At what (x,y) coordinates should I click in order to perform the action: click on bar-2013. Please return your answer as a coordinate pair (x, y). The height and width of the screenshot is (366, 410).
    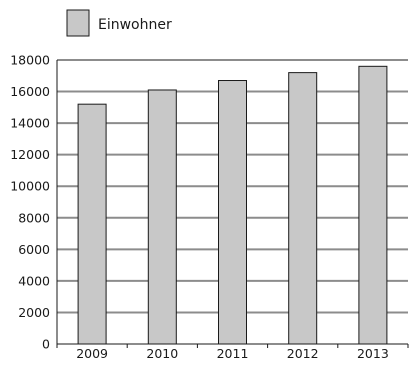
    Looking at the image, I should click on (373, 205).